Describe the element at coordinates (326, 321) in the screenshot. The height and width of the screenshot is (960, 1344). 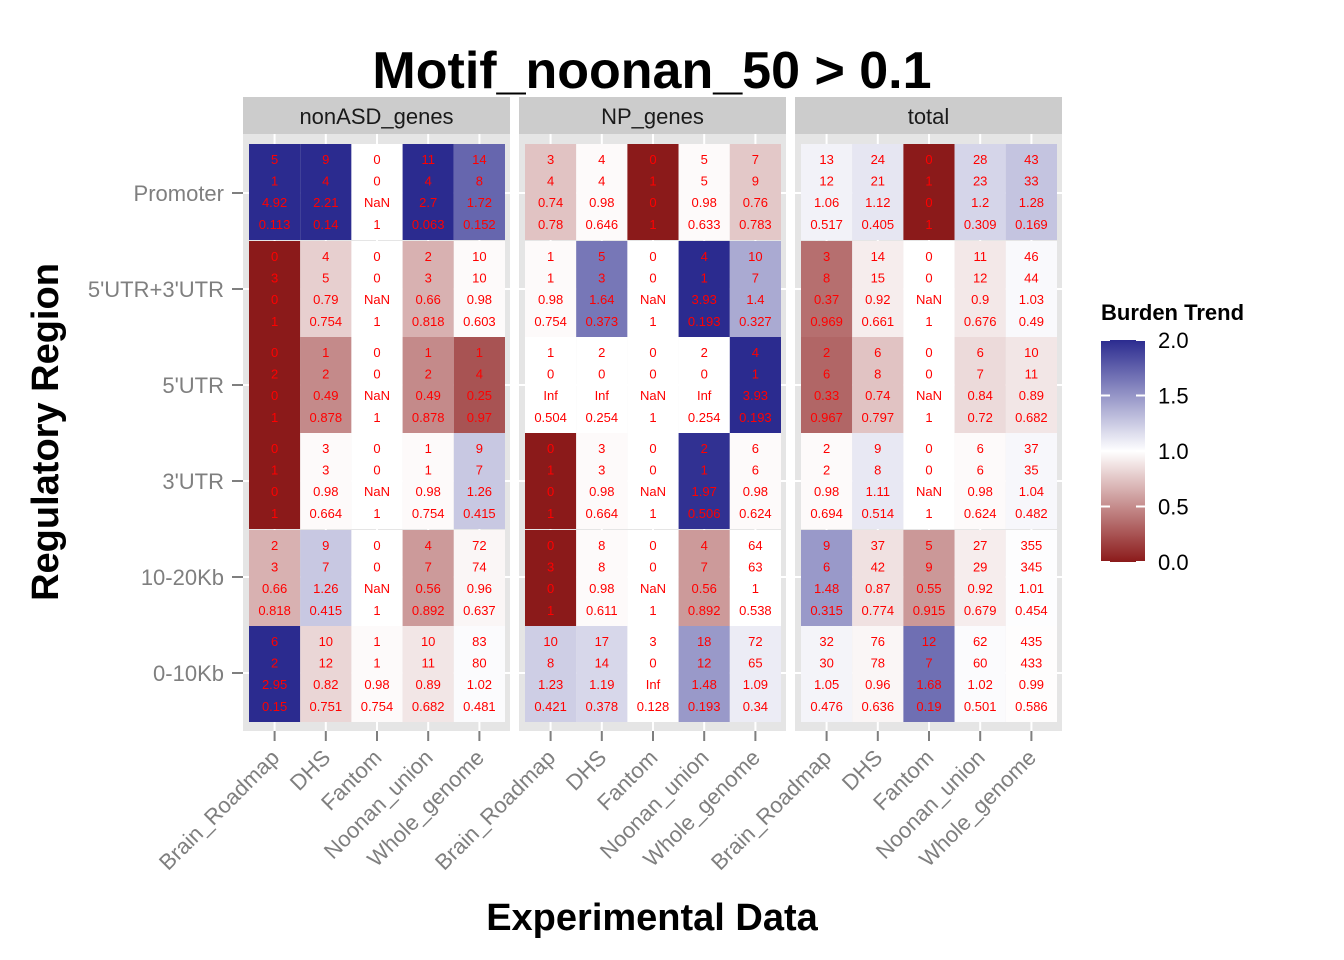
I see `cell-label: 0.754` at that location.